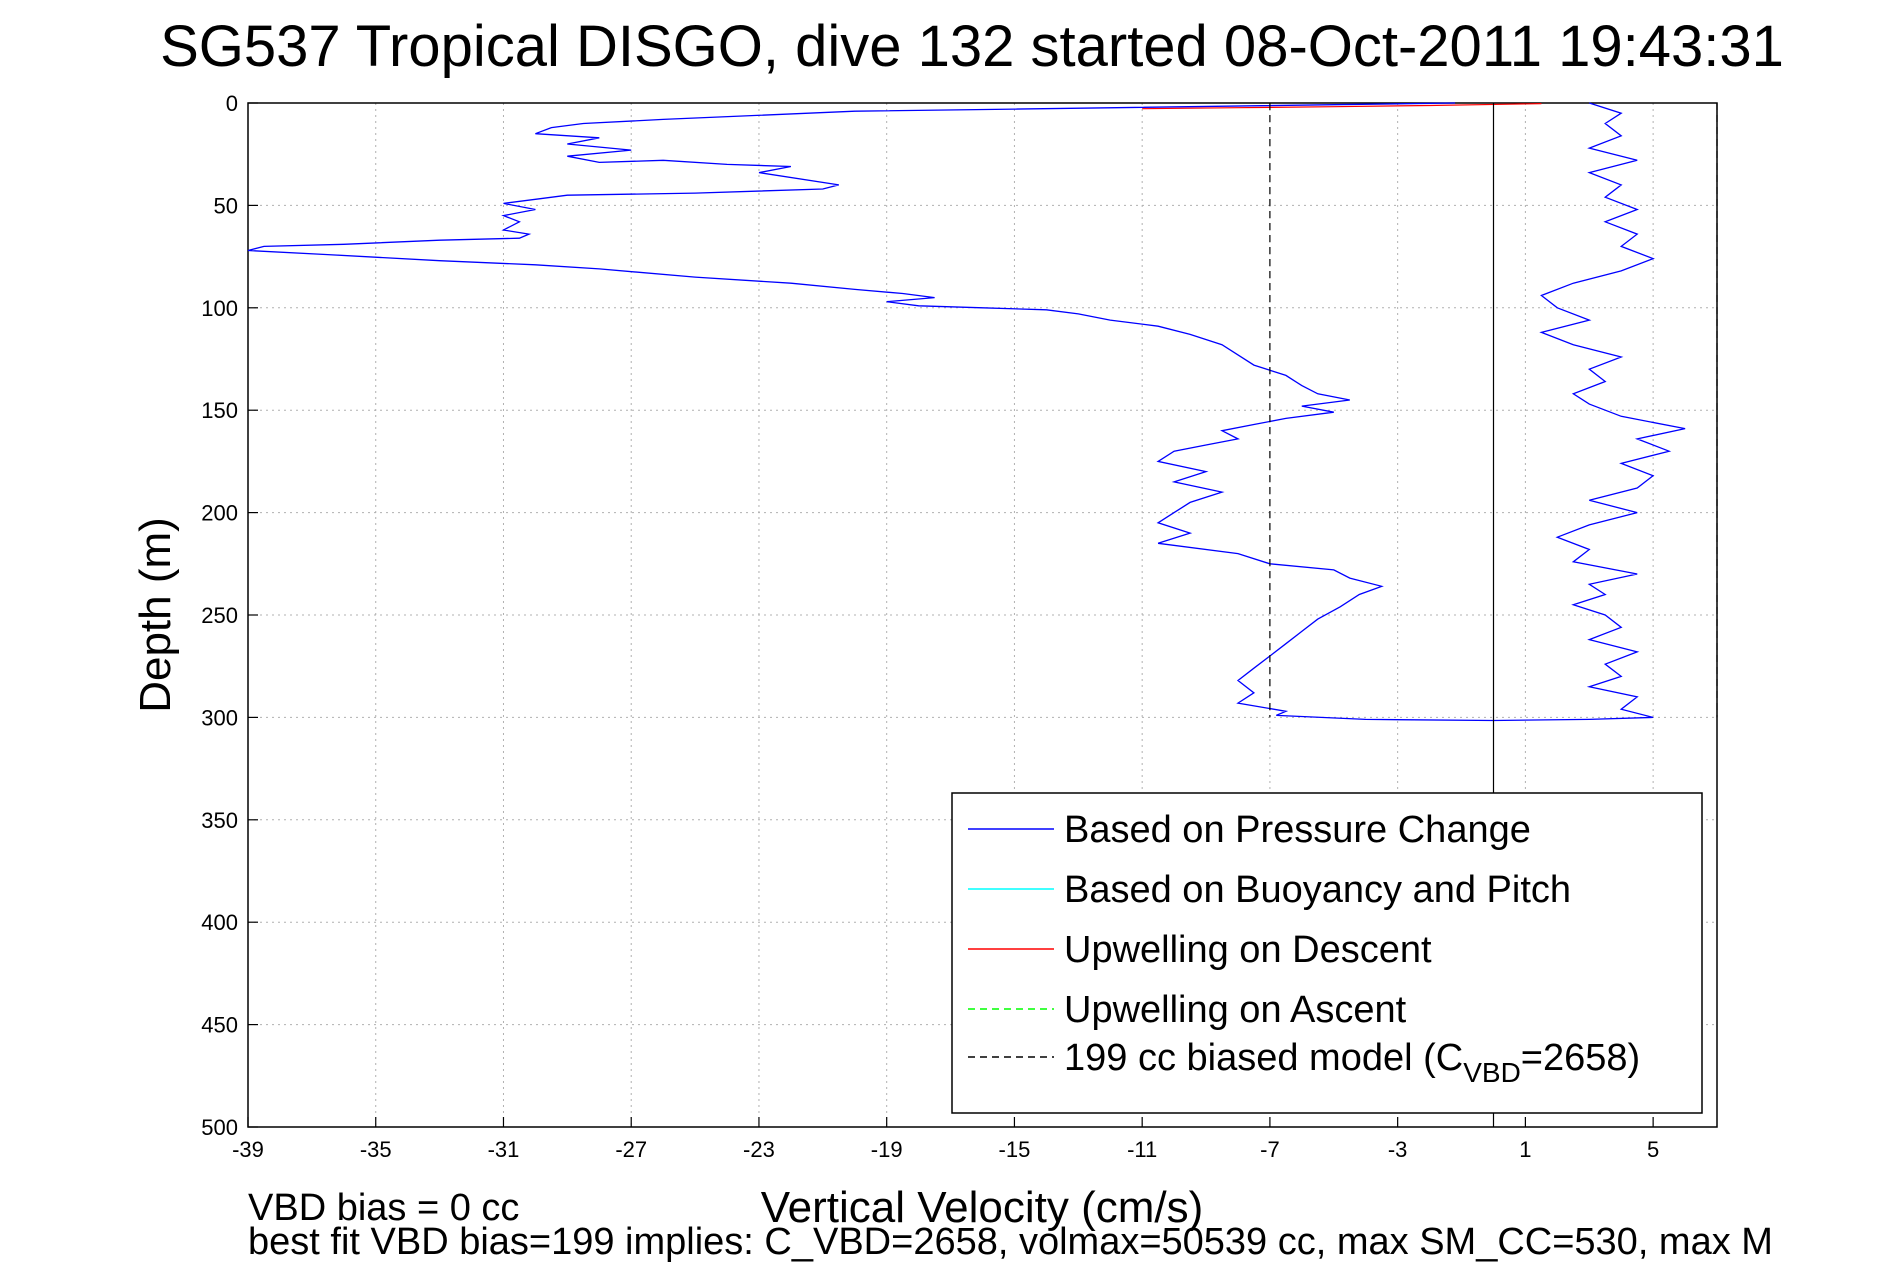 The height and width of the screenshot is (1262, 1891). Describe the element at coordinates (945, 1139) in the screenshot. I see `x-axis-ticks: -39 -35 -31 -27 -23 -19 -15 -11 -7 -3 1 5` at that location.